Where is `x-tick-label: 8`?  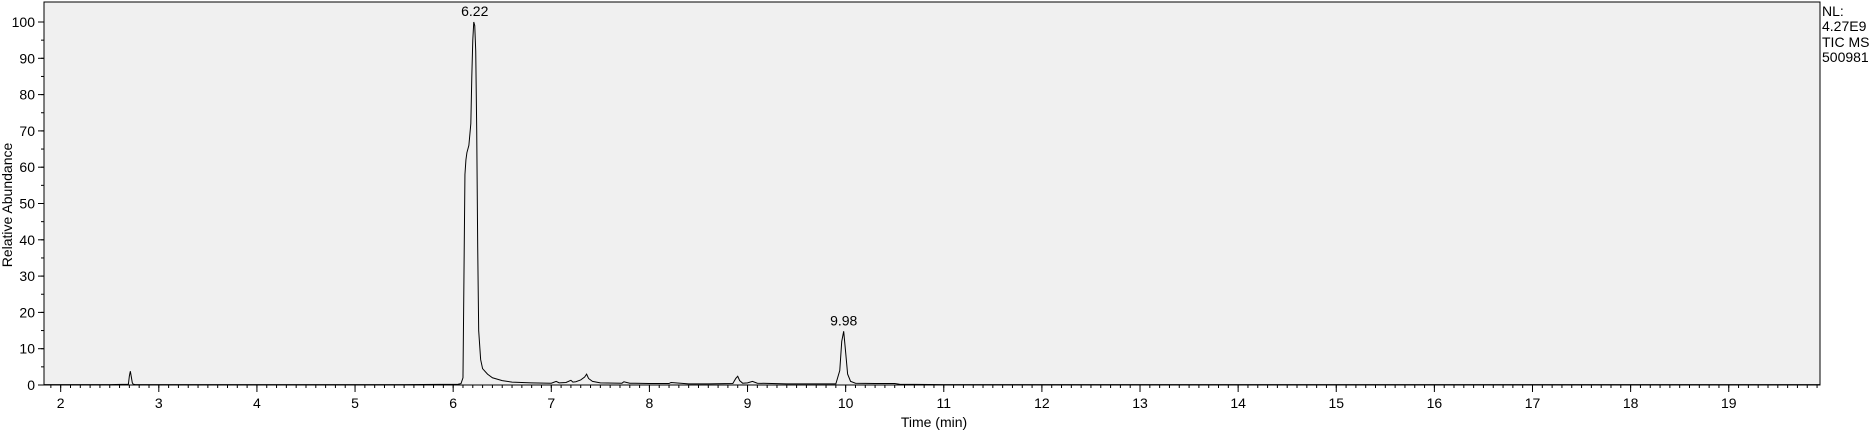
x-tick-label: 8 is located at coordinates (650, 403).